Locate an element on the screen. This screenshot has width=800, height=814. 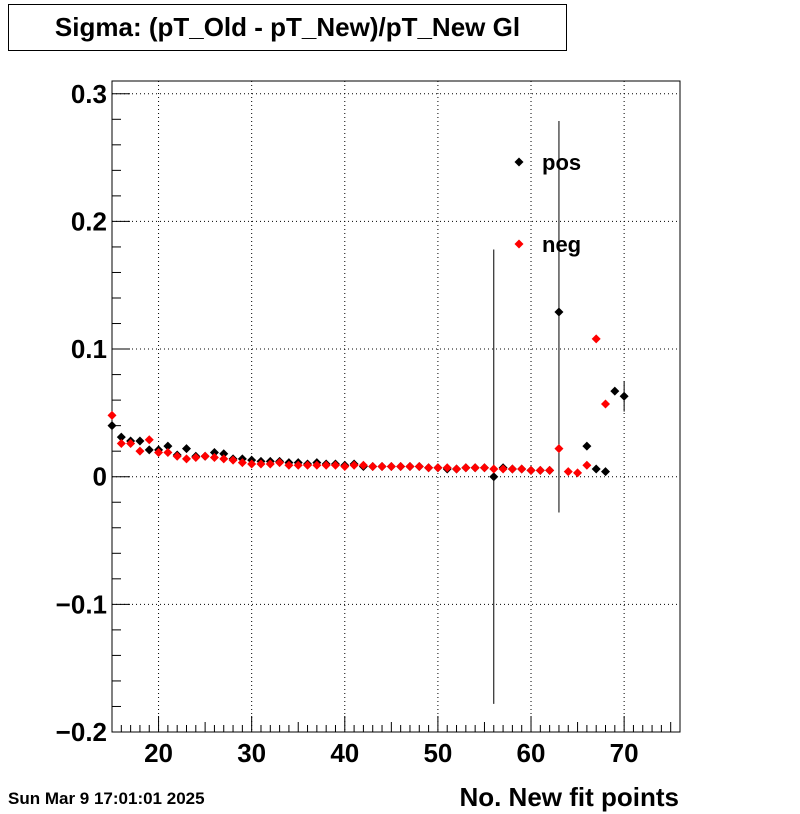
legend: pos neg is located at coordinates (547, 203).